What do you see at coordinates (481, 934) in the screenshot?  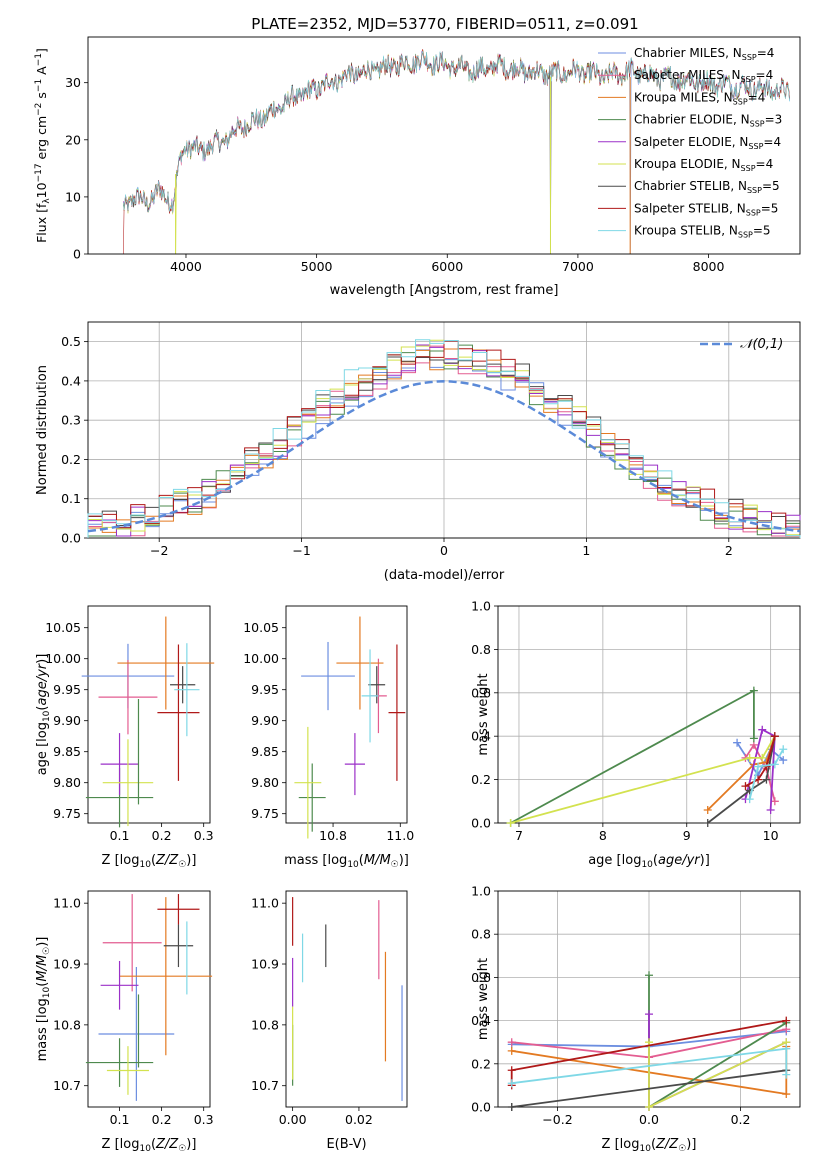 I see `massweight_vs_Z-ytick-label: 0.8` at bounding box center [481, 934].